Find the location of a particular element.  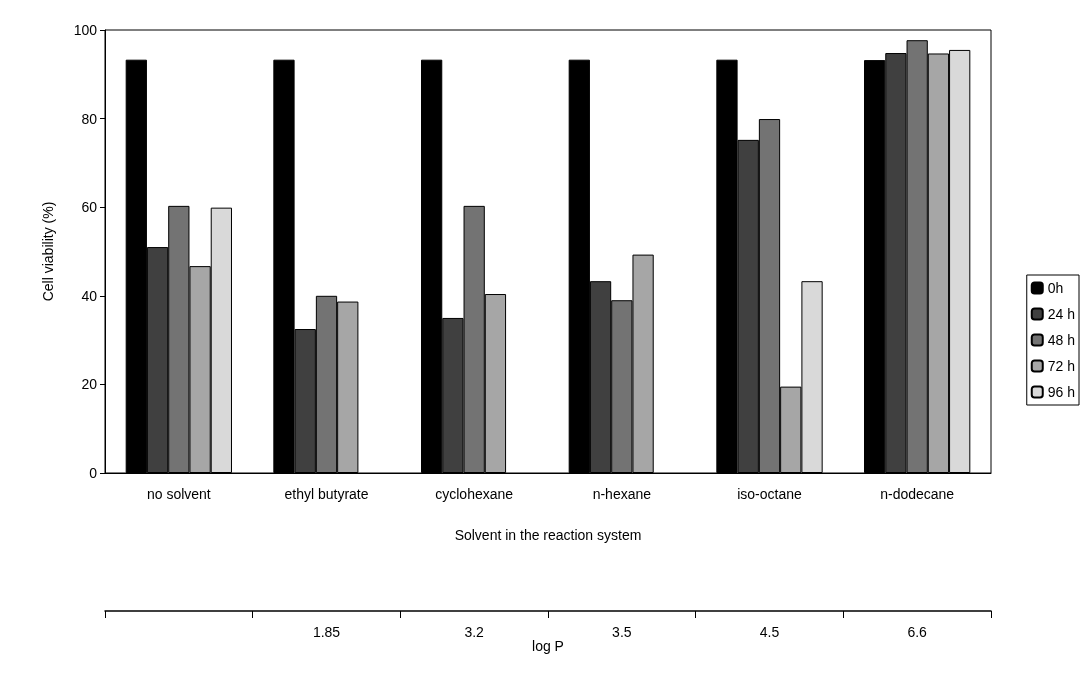

x-tick-label: cyclohexane is located at coordinates (474, 494).